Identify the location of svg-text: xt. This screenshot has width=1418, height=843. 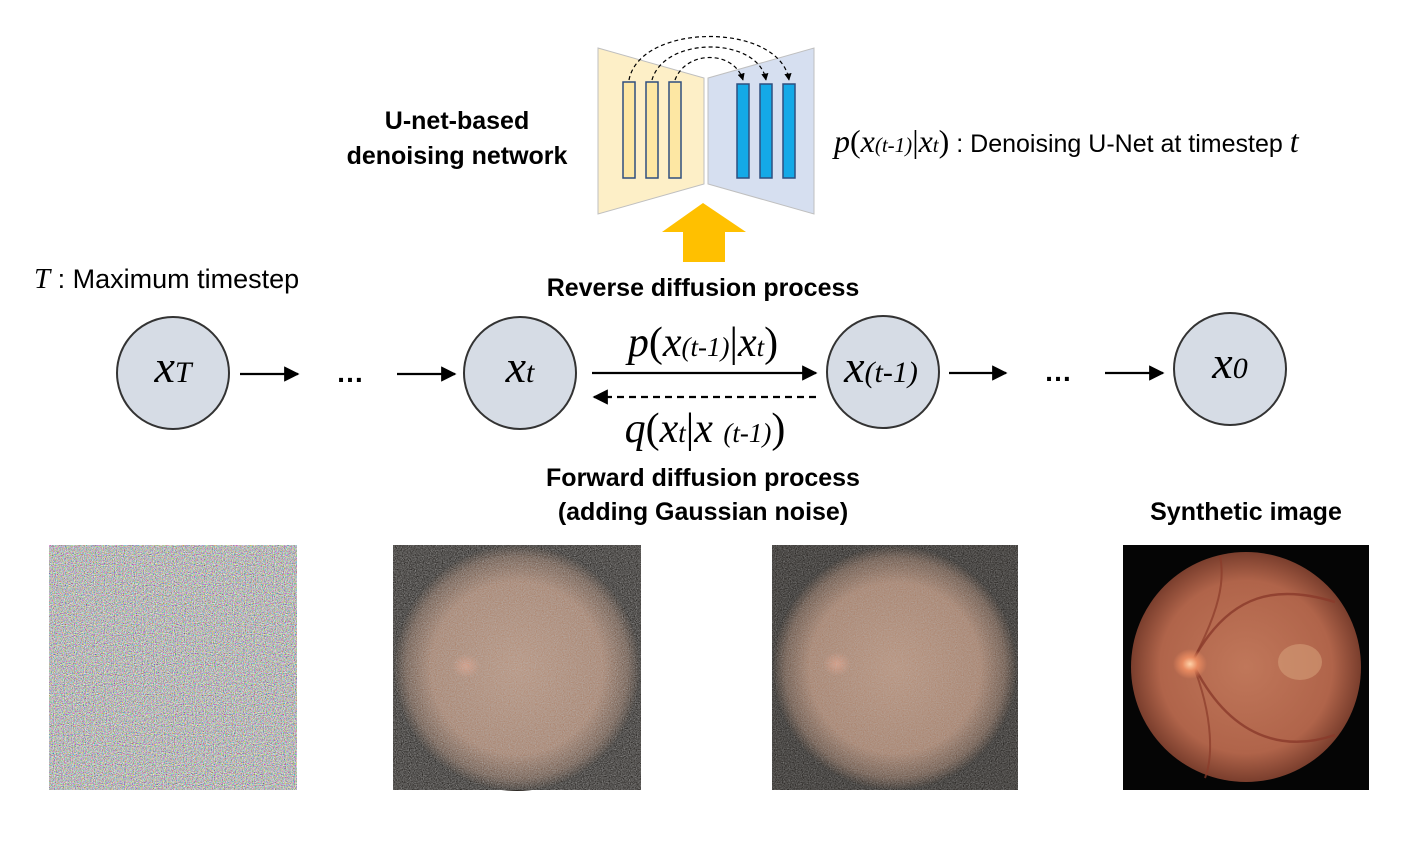
(520, 366).